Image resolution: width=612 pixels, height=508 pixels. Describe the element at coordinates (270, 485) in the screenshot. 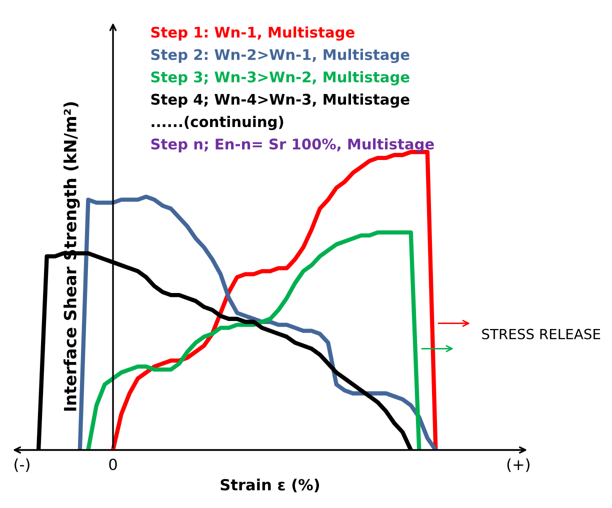

I see `x-axis-title: Strain ε (%)` at that location.